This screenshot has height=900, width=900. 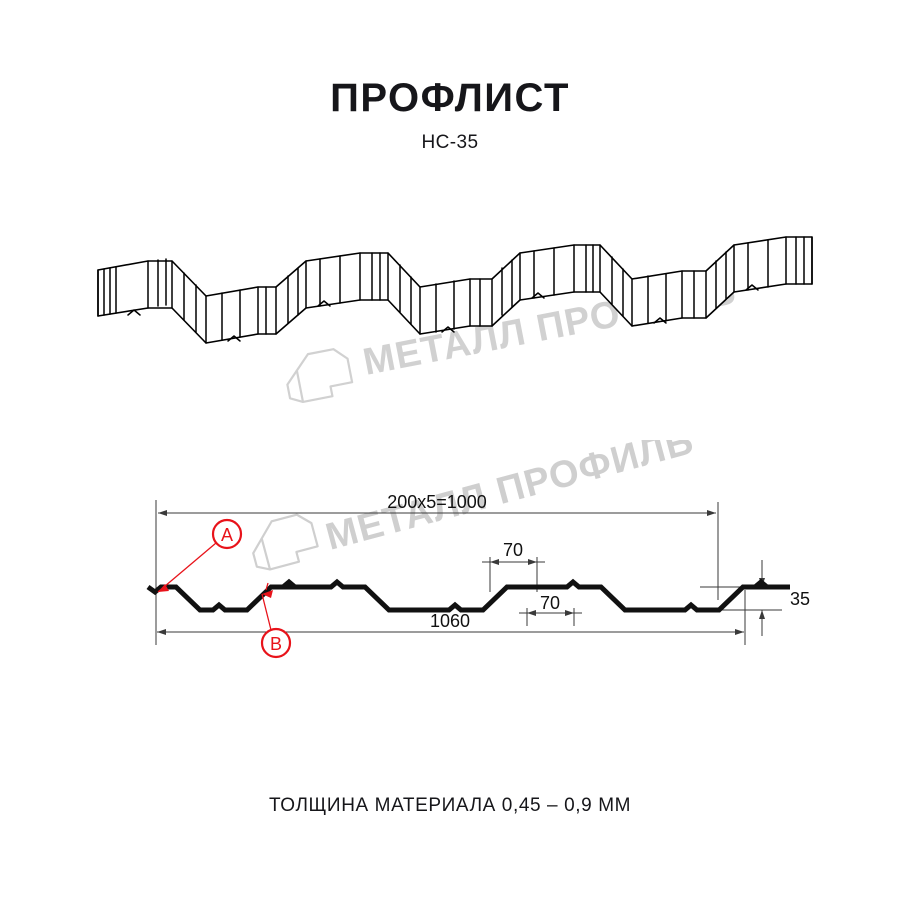 I want to click on dim-bottom-flat: 70, so click(x=550, y=603).